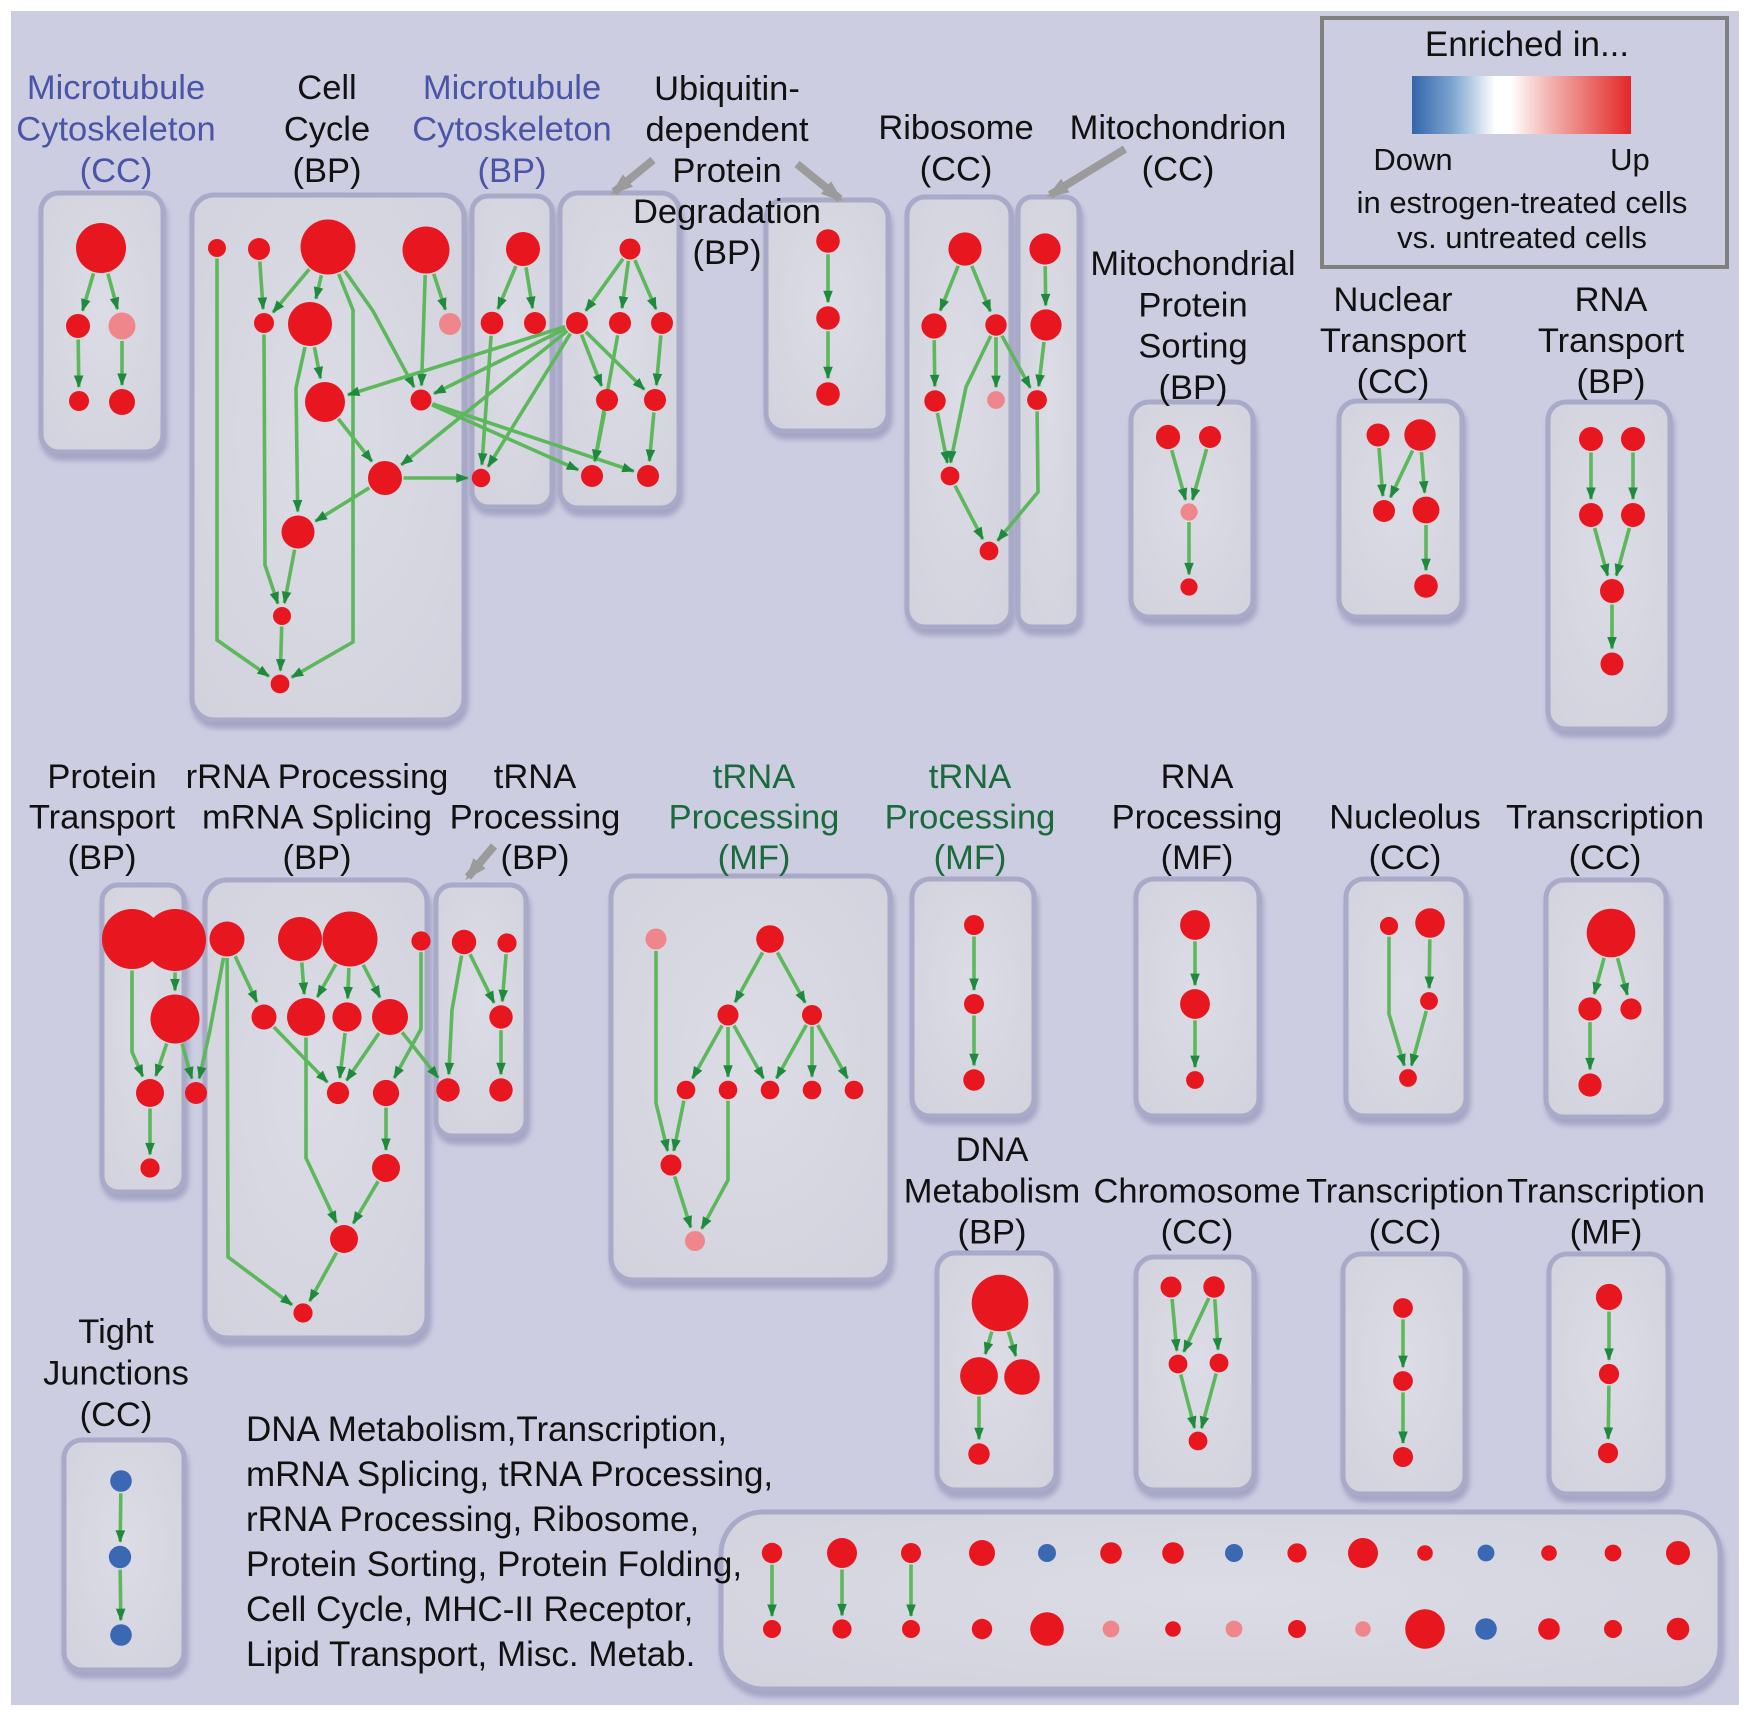  I want to click on svg-text: Nucleolus, so click(1405, 818).